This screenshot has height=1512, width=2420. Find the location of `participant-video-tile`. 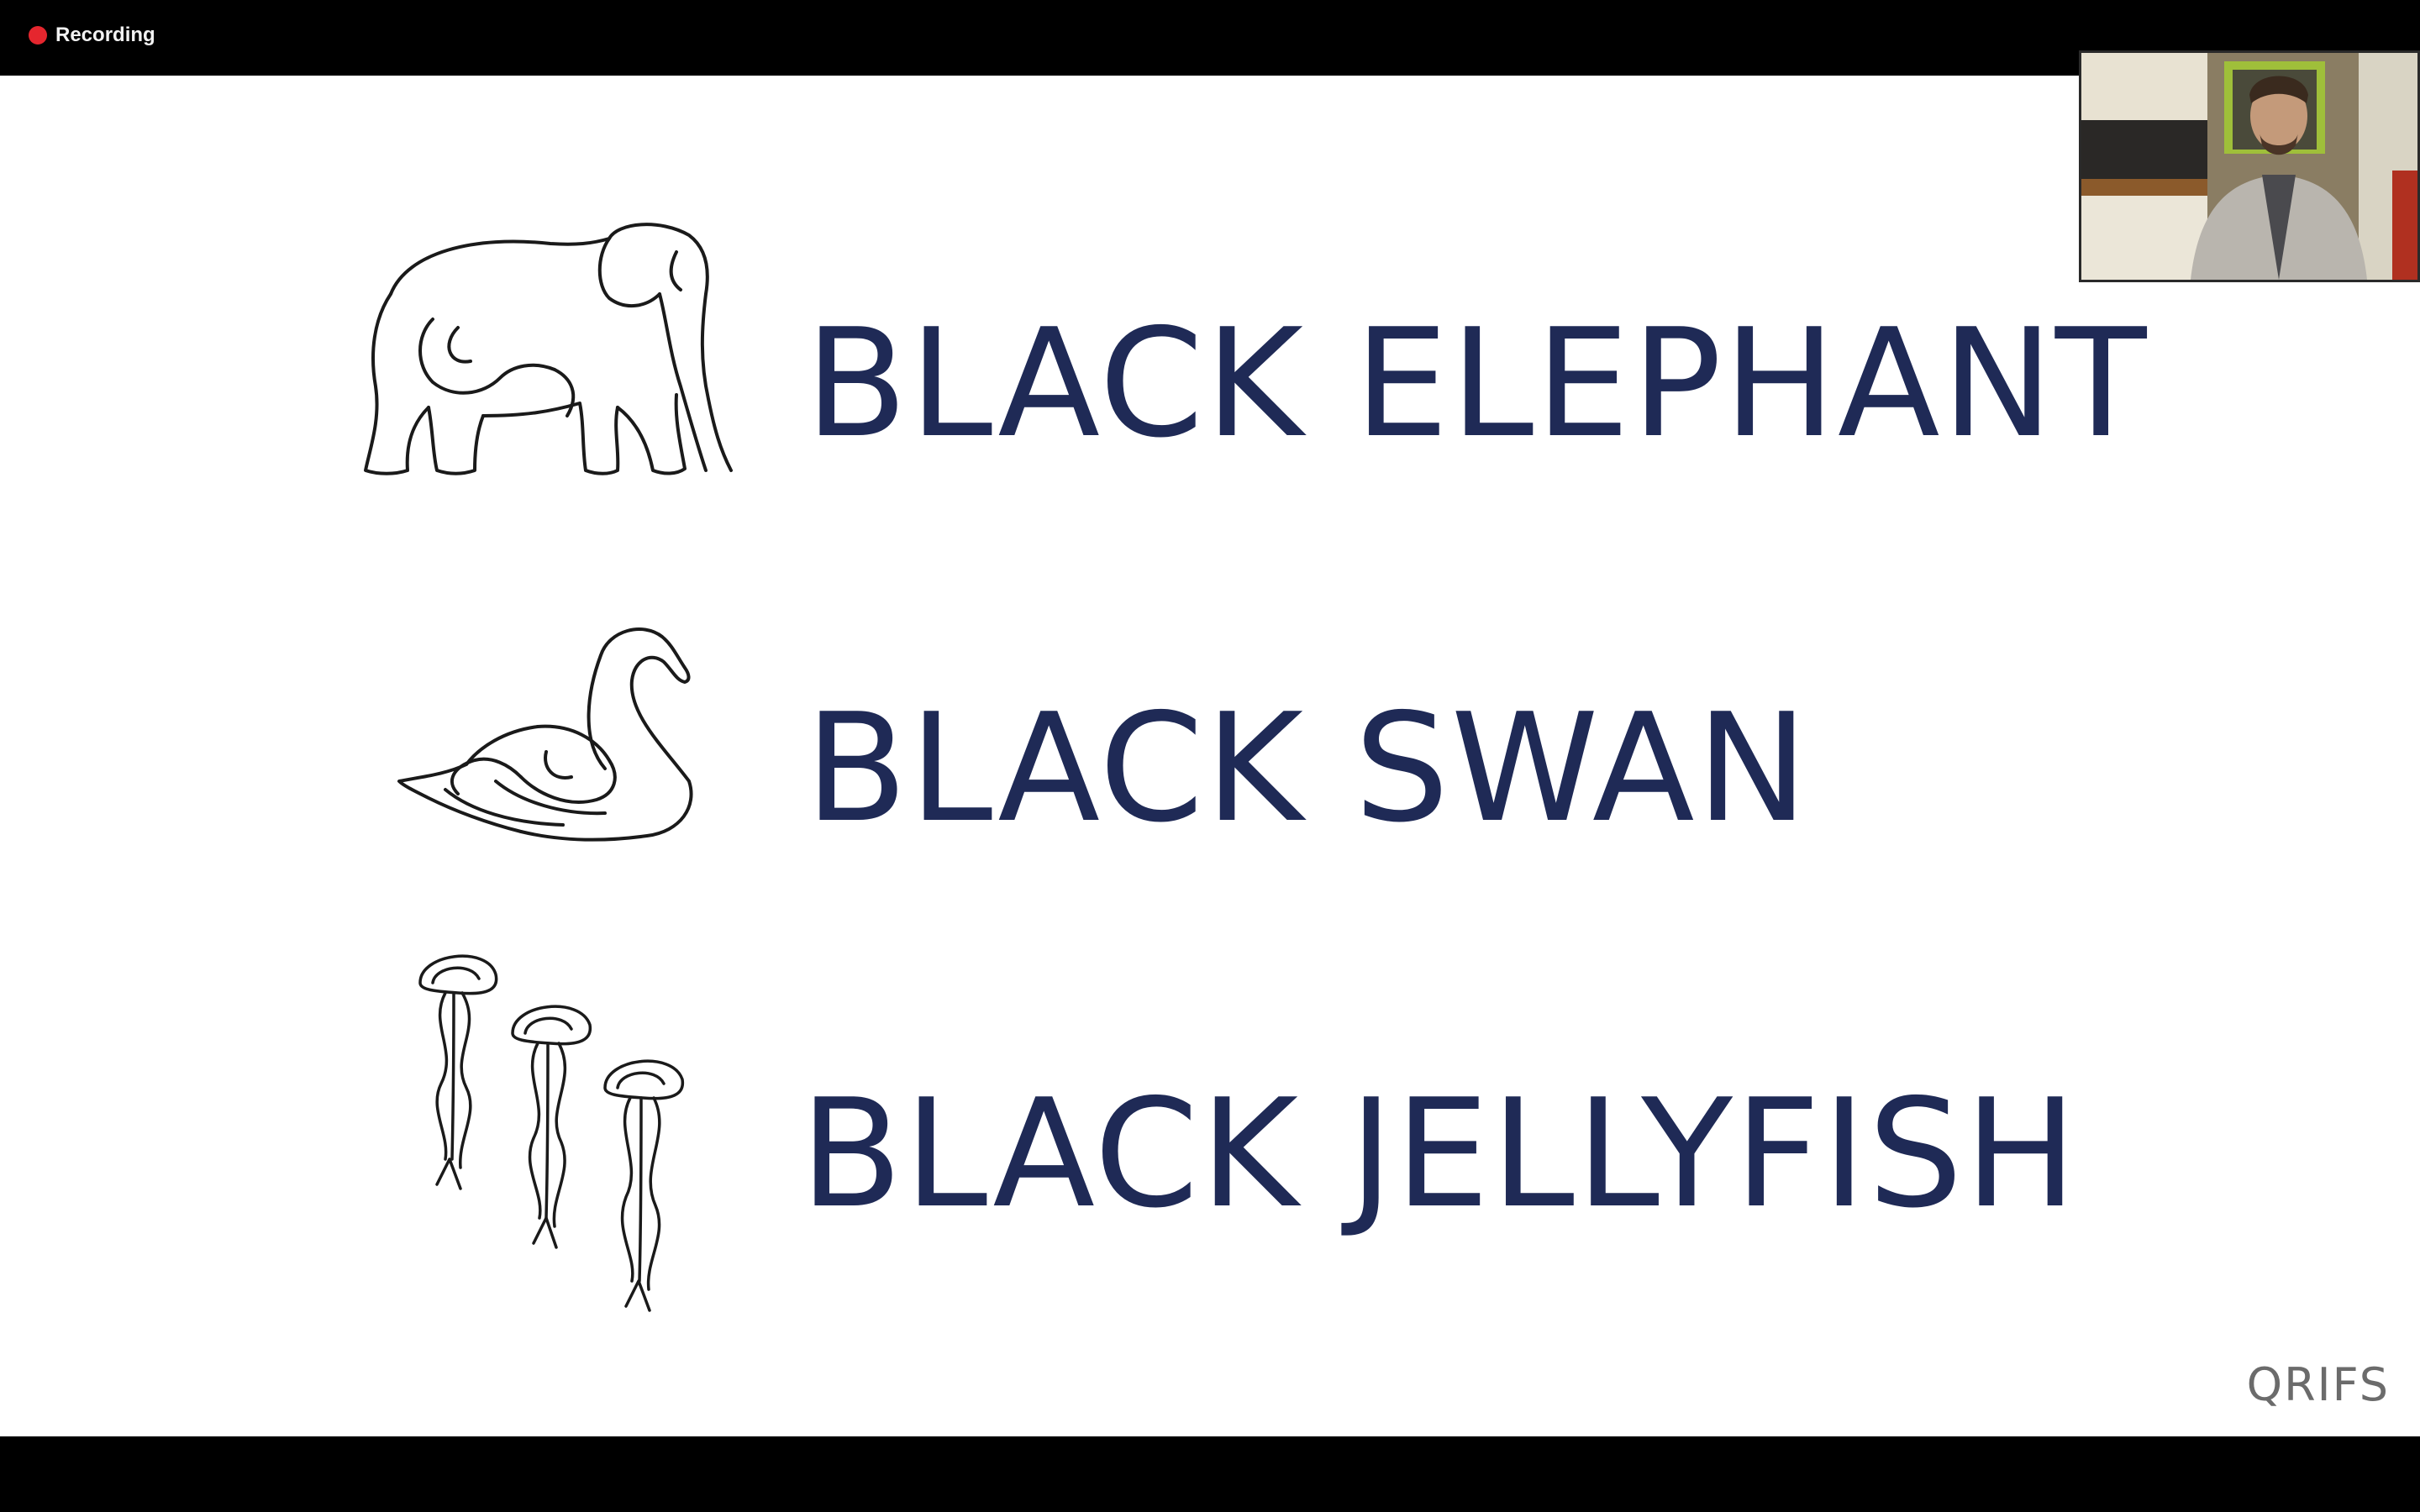

participant-video-tile is located at coordinates (2249, 166).